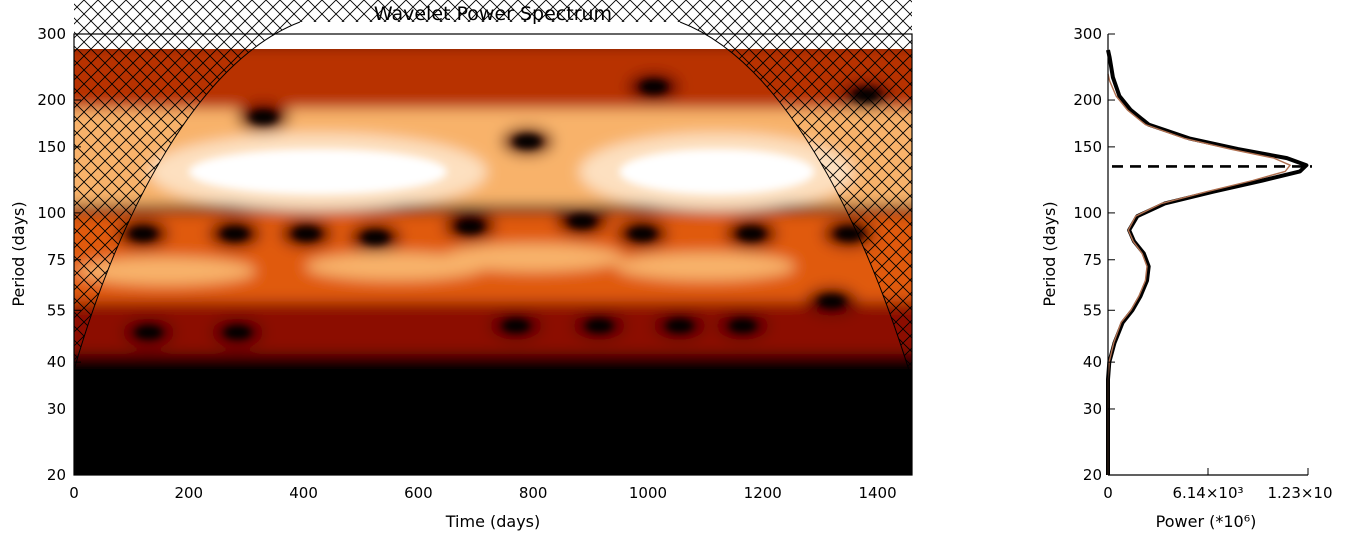  I want to click on global-y-tick-label-7: 200, so click(1087, 100).